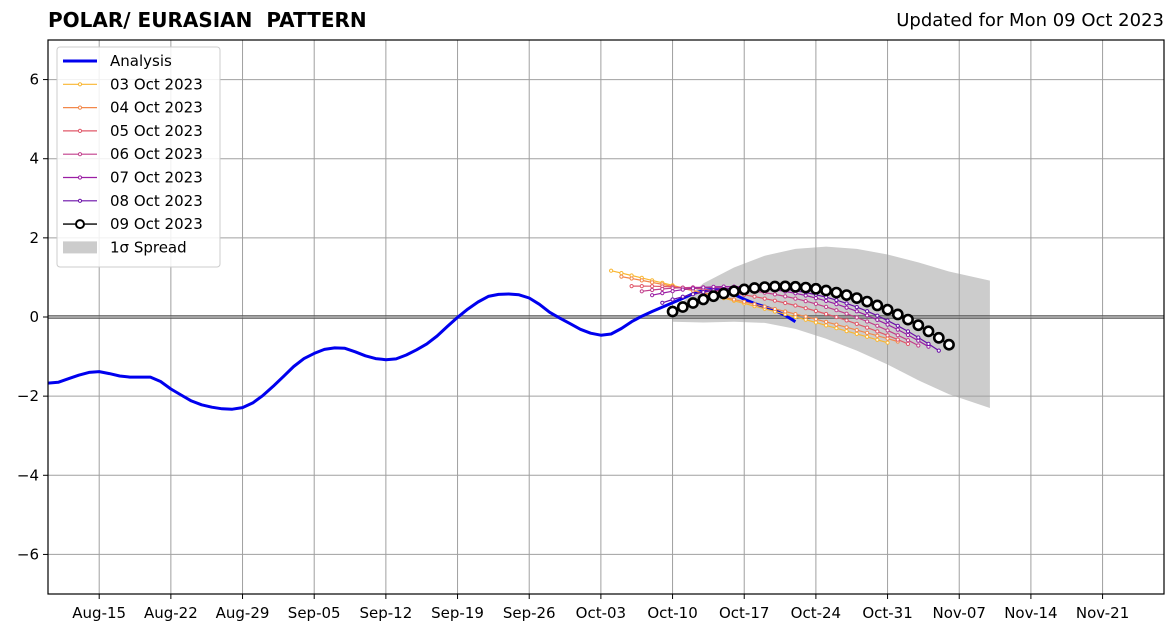  What do you see at coordinates (1030, 613) in the screenshot?
I see `x-tick-label: Nov-14` at bounding box center [1030, 613].